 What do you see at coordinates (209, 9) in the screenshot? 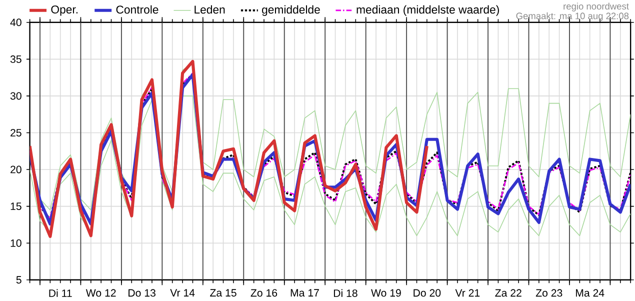
I see `legend-label: Leden` at bounding box center [209, 9].